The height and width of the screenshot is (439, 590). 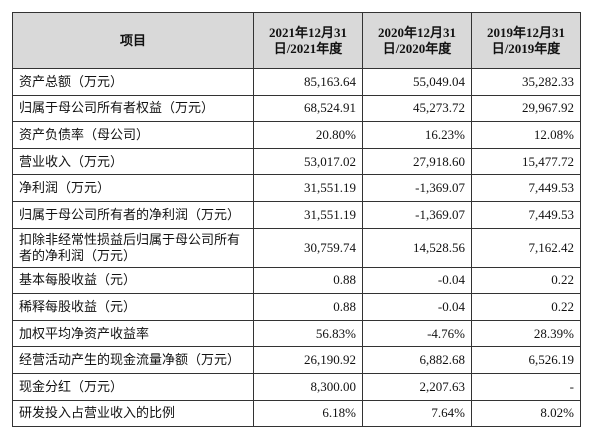 What do you see at coordinates (133, 82) in the screenshot?
I see `item-cell: 资产总额（万元）` at bounding box center [133, 82].